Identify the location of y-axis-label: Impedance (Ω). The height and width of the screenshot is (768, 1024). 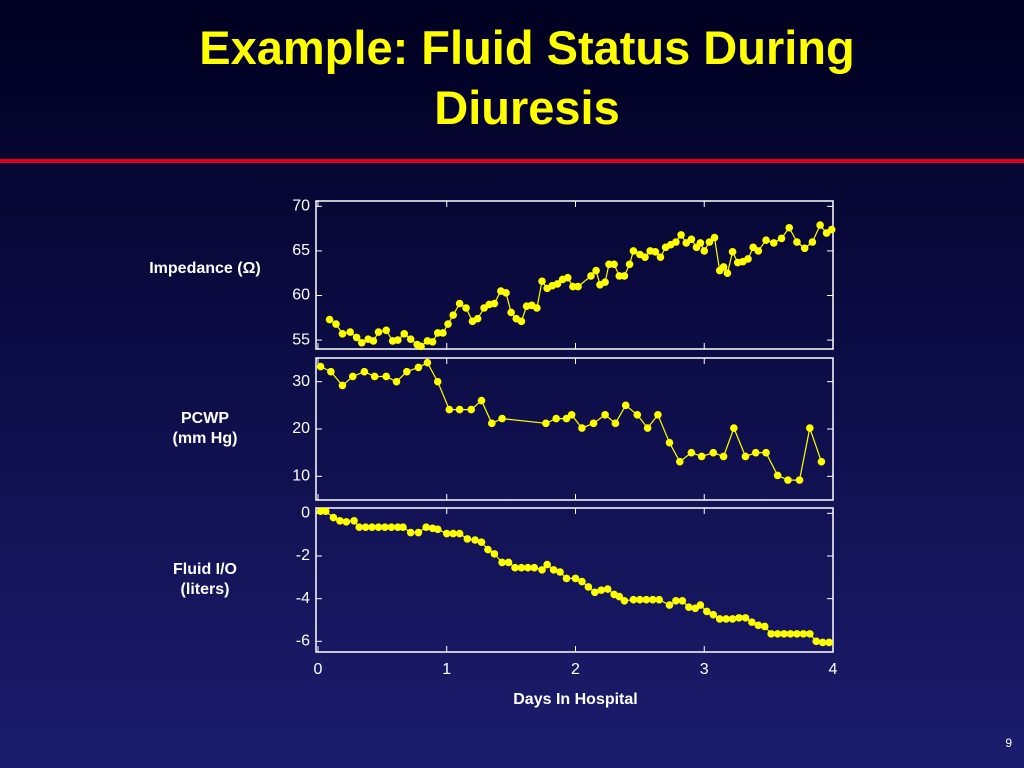
(205, 268).